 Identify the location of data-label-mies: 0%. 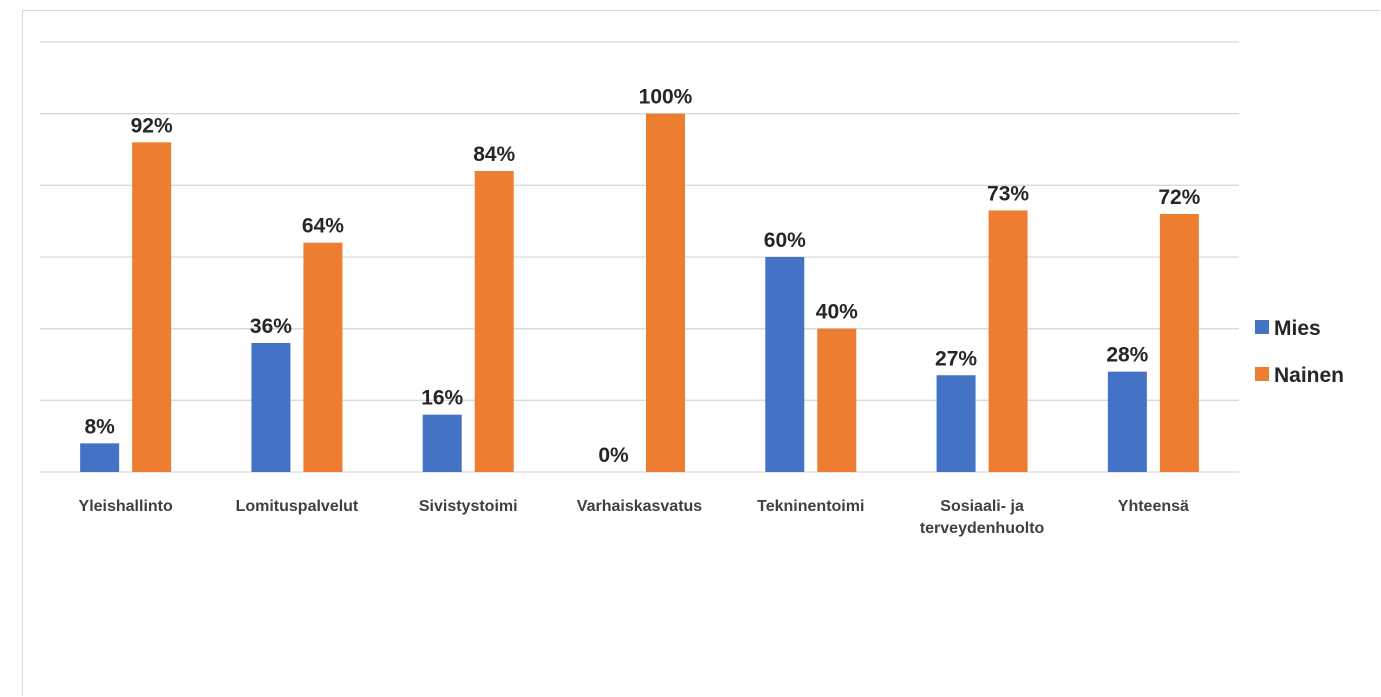
(613, 455).